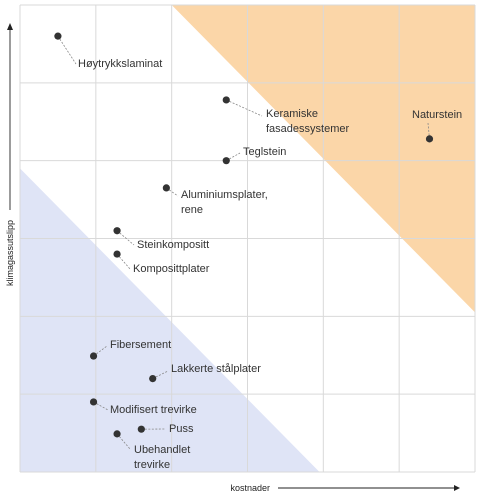  What do you see at coordinates (307, 129) in the screenshot?
I see `point-label-line: fasadessystemer` at bounding box center [307, 129].